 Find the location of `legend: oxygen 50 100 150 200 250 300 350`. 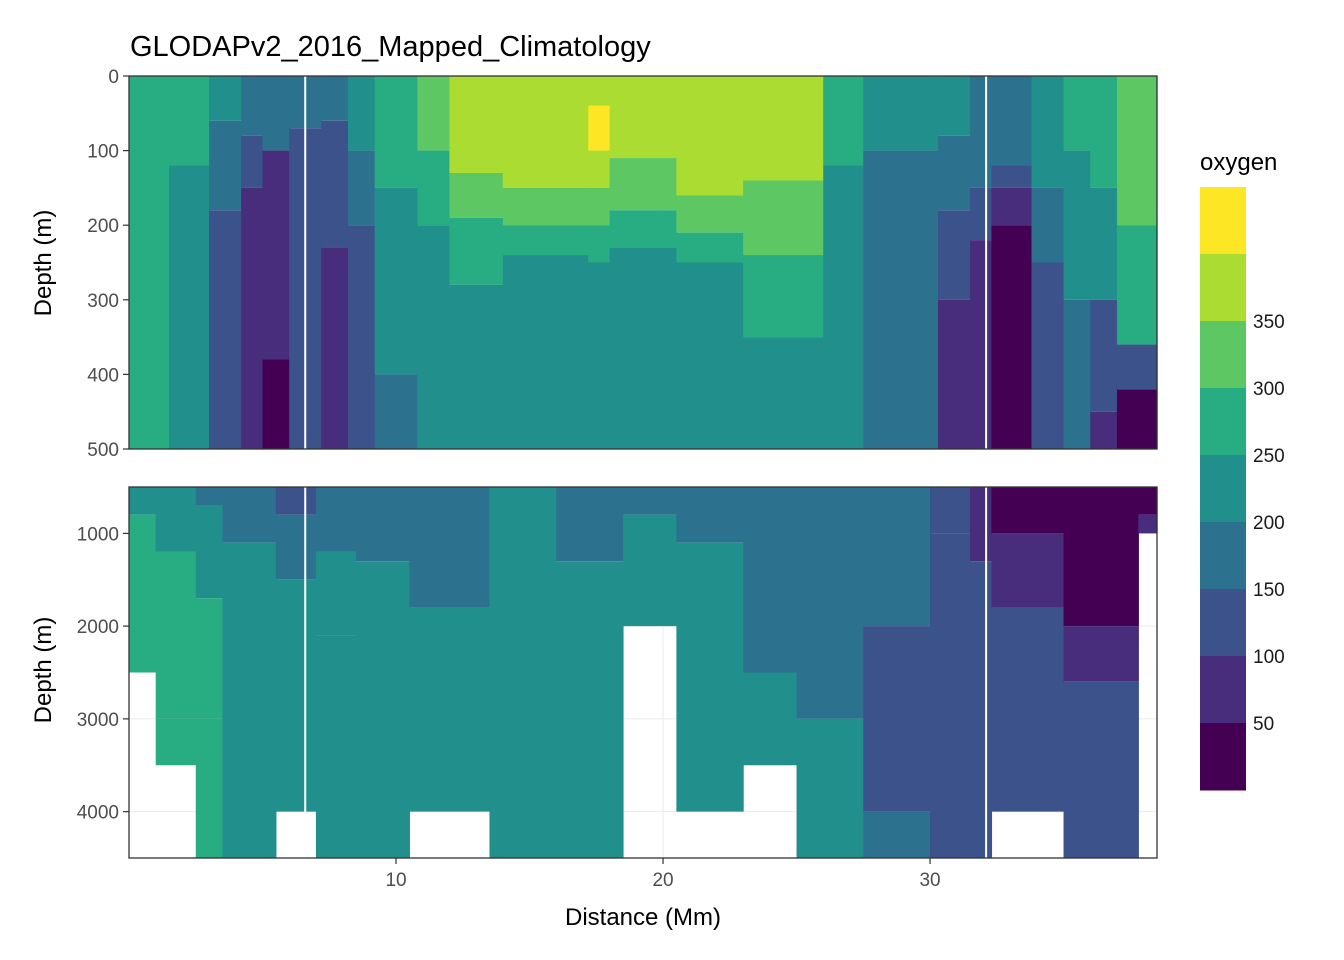

legend: oxygen 50 100 150 200 250 300 350 is located at coordinates (1242, 470).